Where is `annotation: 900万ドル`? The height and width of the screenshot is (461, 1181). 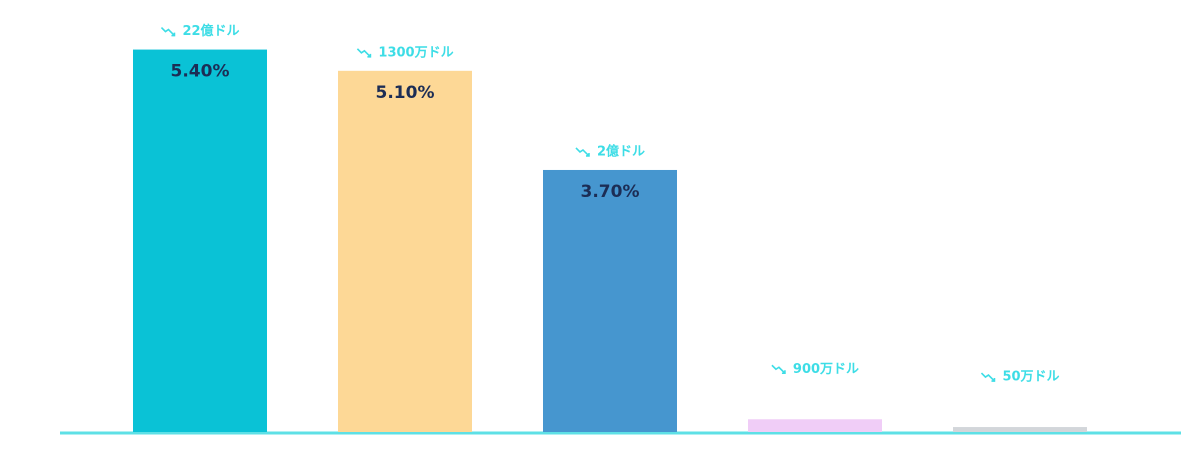 annotation: 900万ドル is located at coordinates (826, 369).